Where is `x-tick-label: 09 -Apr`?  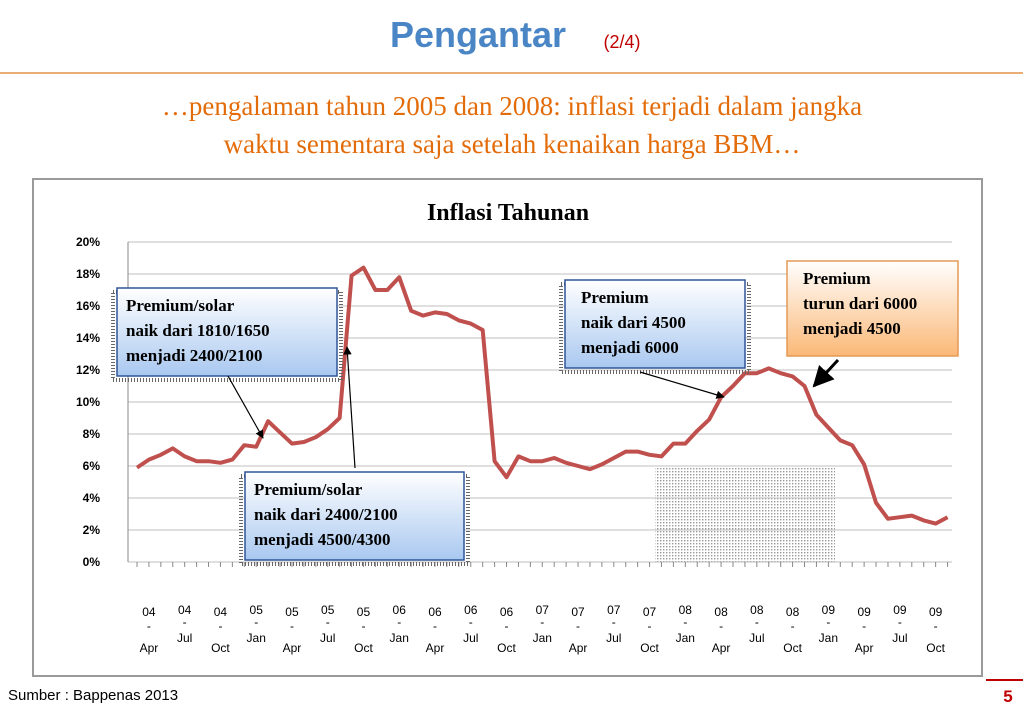 x-tick-label: 09 -Apr is located at coordinates (864, 630).